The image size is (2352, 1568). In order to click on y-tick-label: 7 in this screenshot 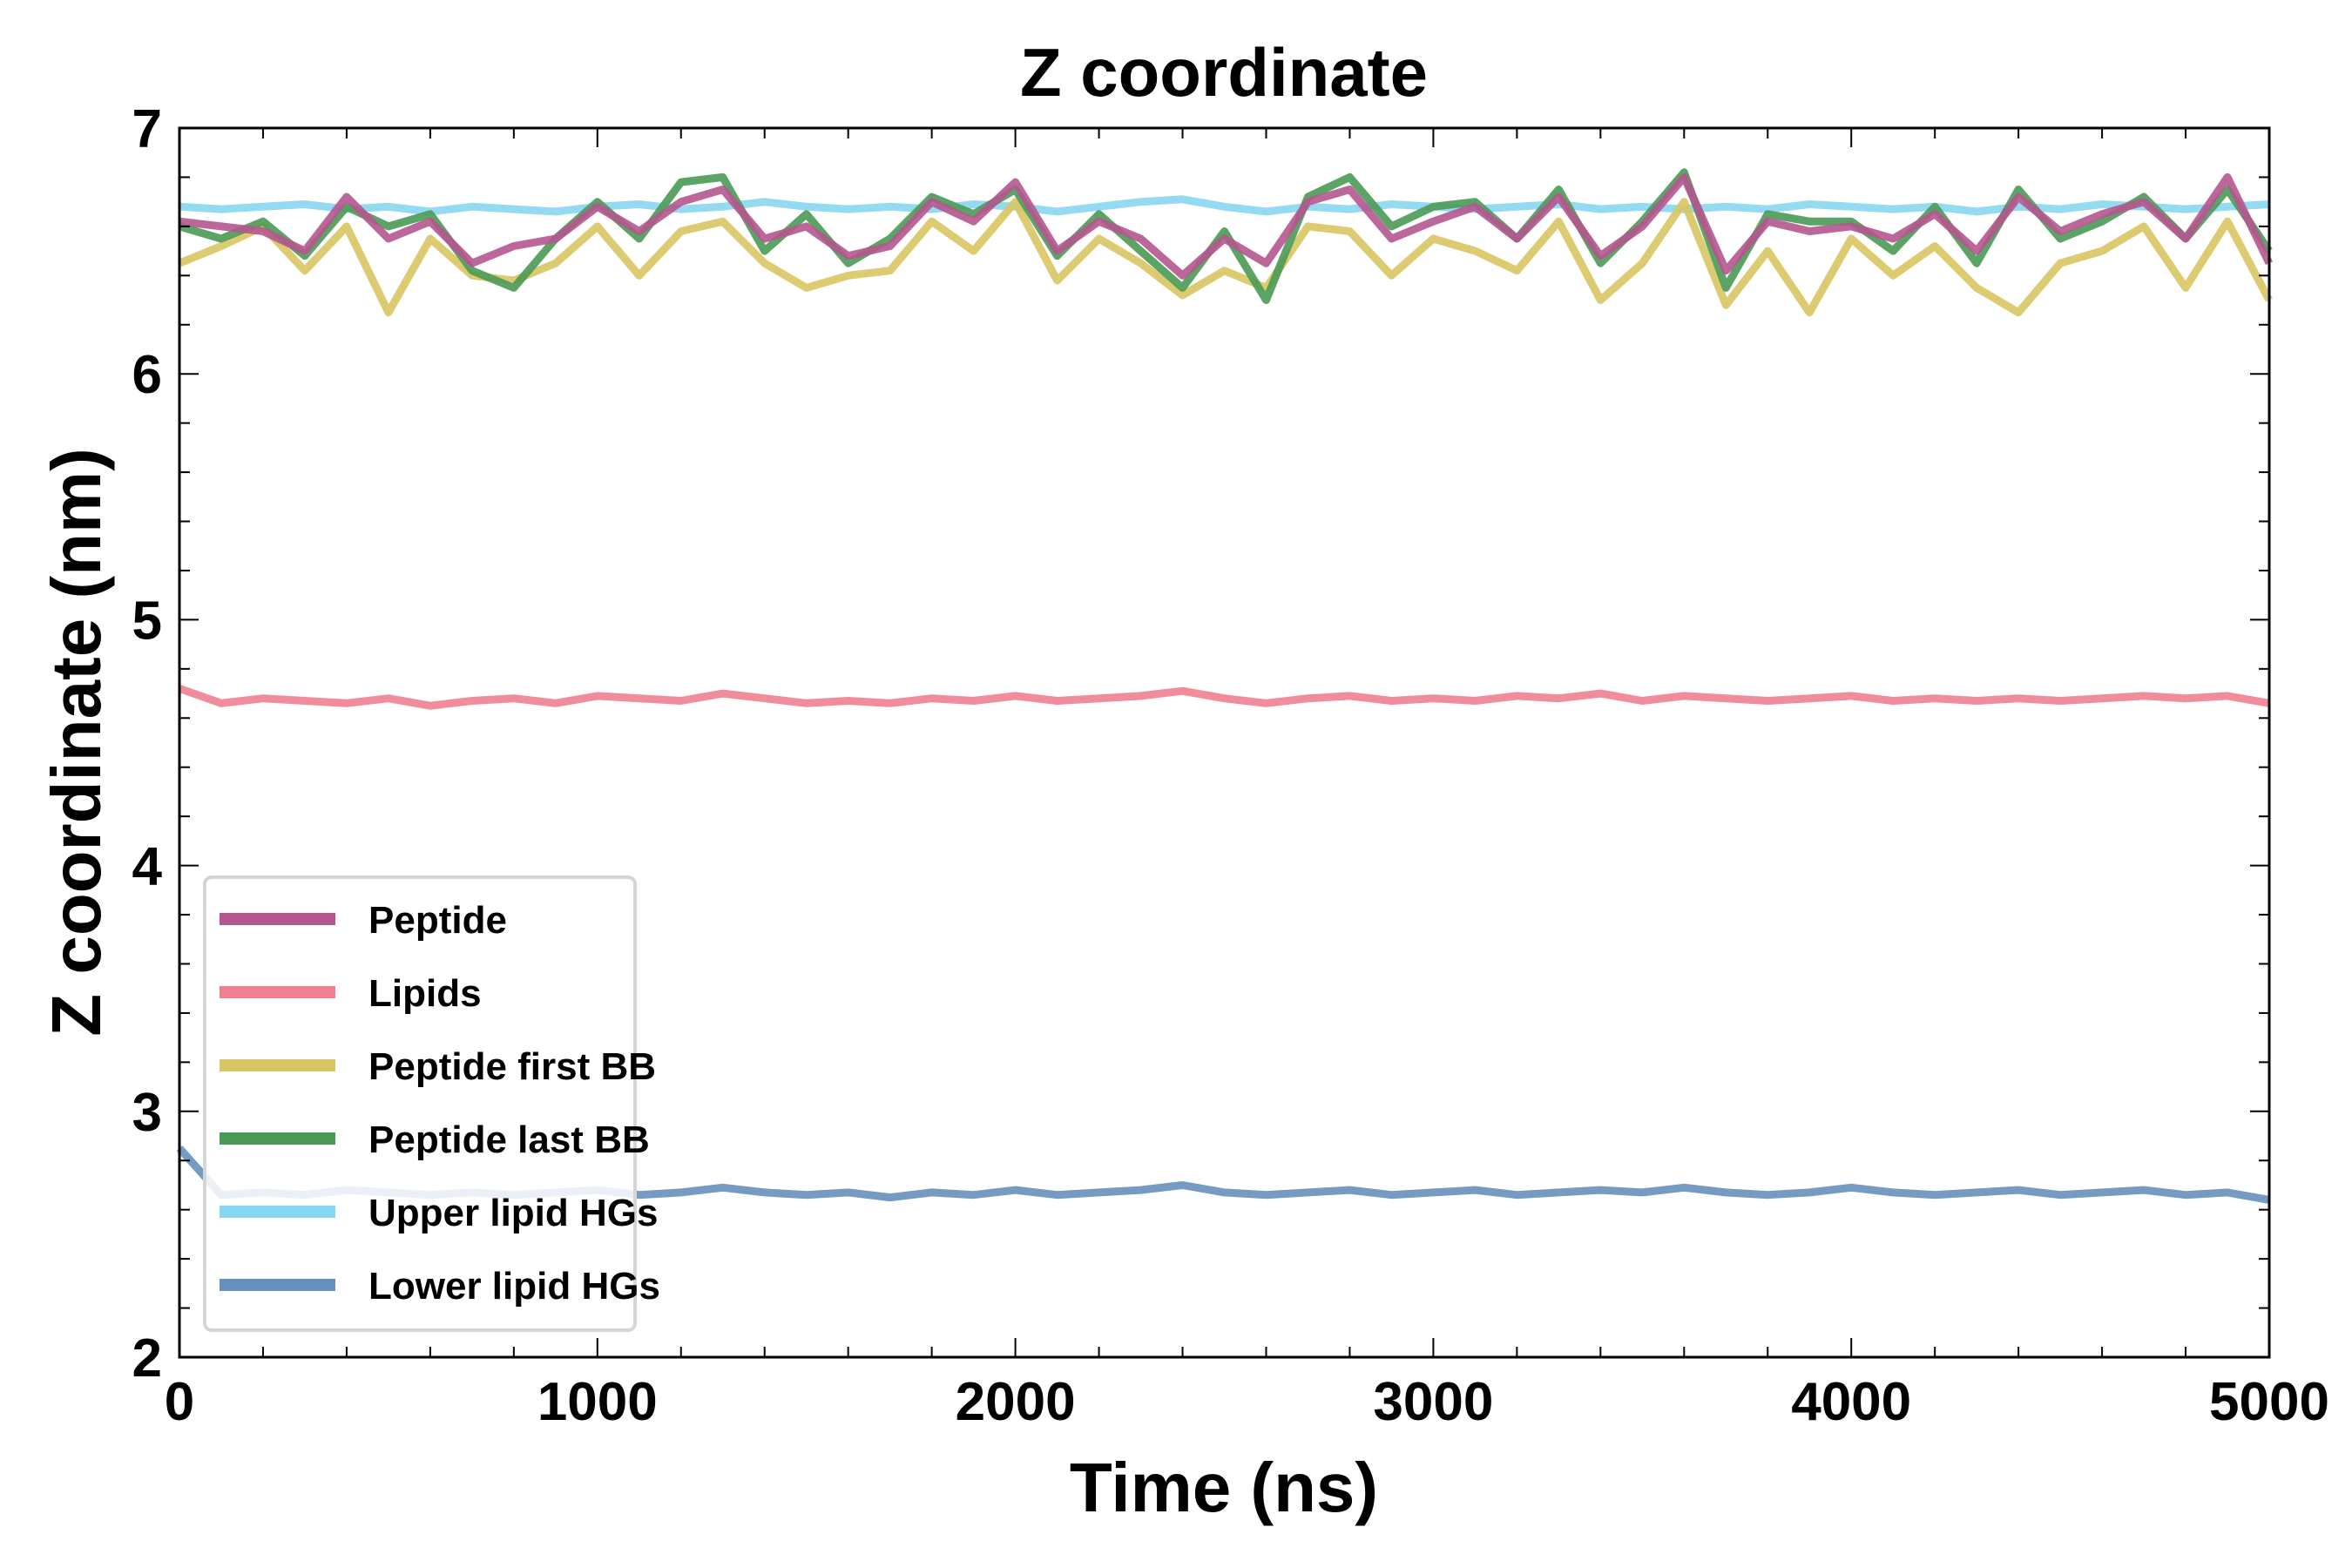, I will do `click(147, 129)`.